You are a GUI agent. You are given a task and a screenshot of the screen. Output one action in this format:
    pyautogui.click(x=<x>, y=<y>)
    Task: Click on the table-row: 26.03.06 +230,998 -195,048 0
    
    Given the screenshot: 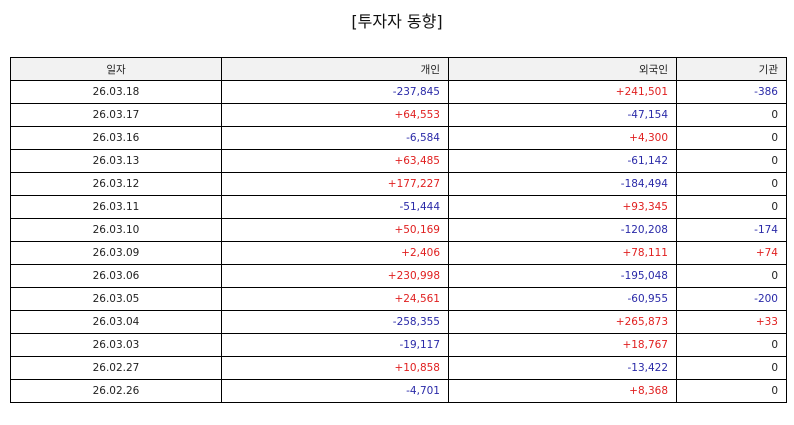 What is the action you would take?
    pyautogui.click(x=398, y=276)
    